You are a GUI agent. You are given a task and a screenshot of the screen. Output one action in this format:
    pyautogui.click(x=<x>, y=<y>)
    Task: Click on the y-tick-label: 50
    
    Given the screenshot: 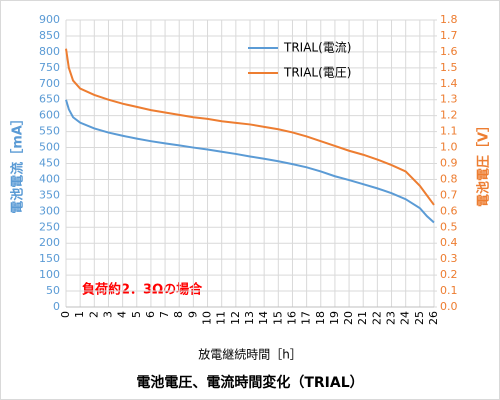 What is the action you would take?
    pyautogui.click(x=53, y=290)
    